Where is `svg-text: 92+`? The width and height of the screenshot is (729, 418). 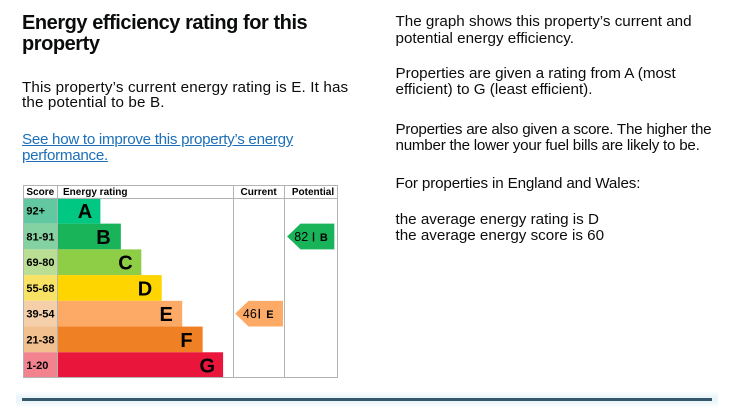
svg-text: 92+ is located at coordinates (35, 212).